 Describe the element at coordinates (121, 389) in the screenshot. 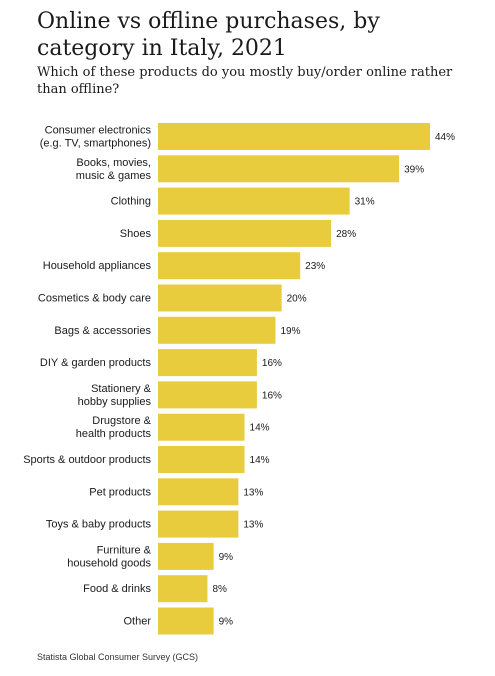

I see `category-label: Stationery &` at that location.